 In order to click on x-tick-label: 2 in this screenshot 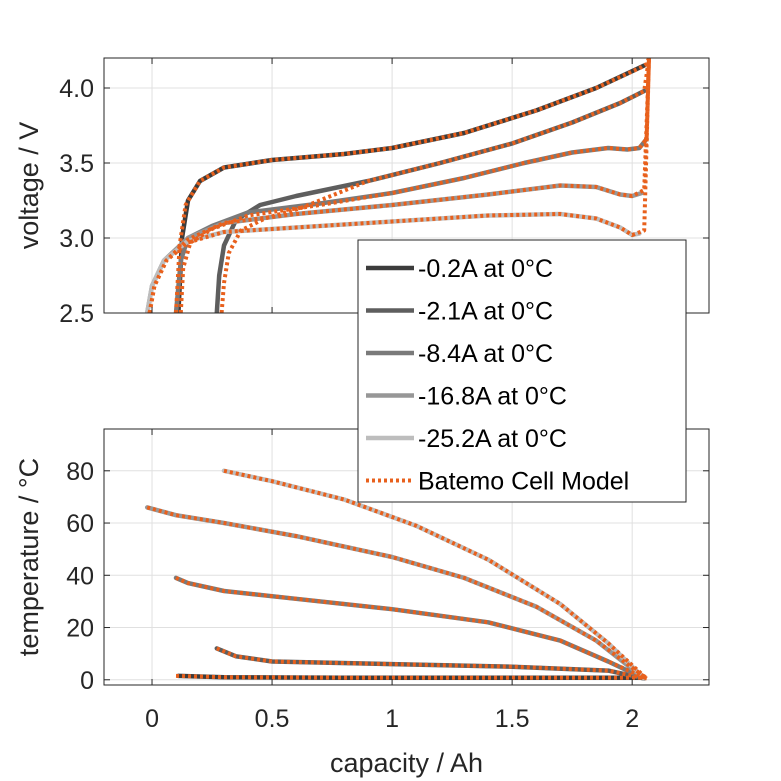, I will do `click(632, 719)`.